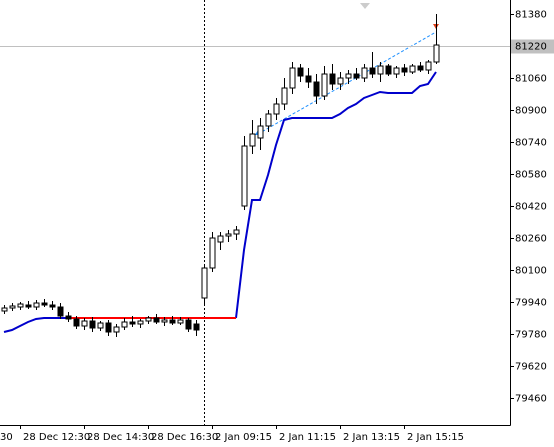  Describe the element at coordinates (531, 79) in the screenshot. I see `y-tick-label: 81060` at that location.